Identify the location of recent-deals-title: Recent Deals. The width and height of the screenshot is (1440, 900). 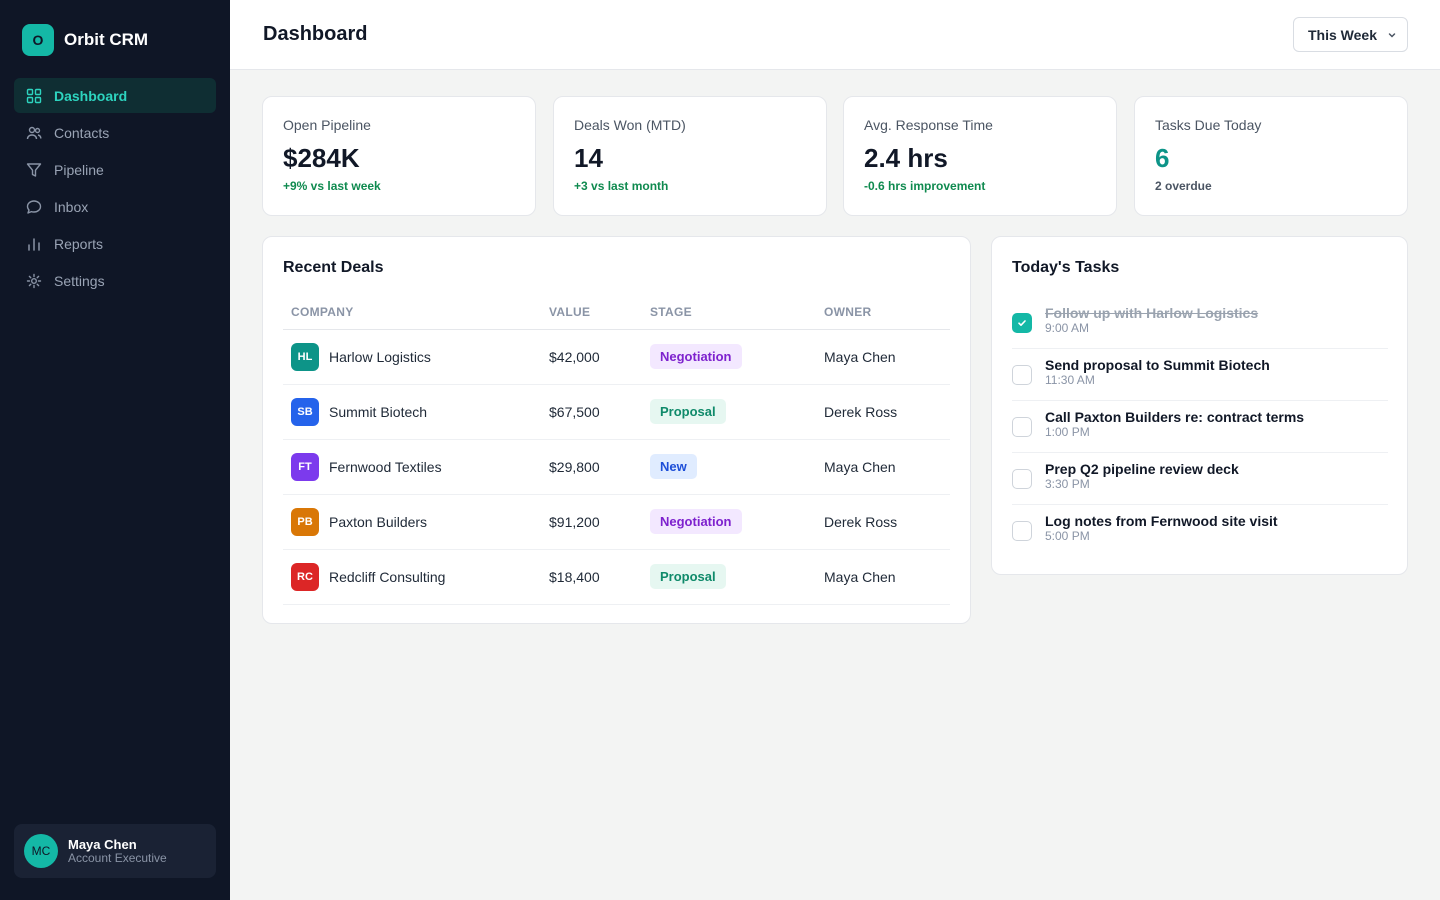
(333, 267).